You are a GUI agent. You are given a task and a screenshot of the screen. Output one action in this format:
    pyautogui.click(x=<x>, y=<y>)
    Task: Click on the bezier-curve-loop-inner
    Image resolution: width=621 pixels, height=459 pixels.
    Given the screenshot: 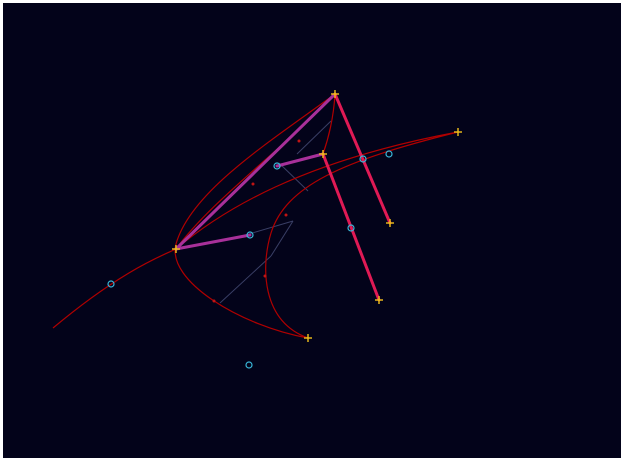 What is the action you would take?
    pyautogui.click(x=362, y=235)
    